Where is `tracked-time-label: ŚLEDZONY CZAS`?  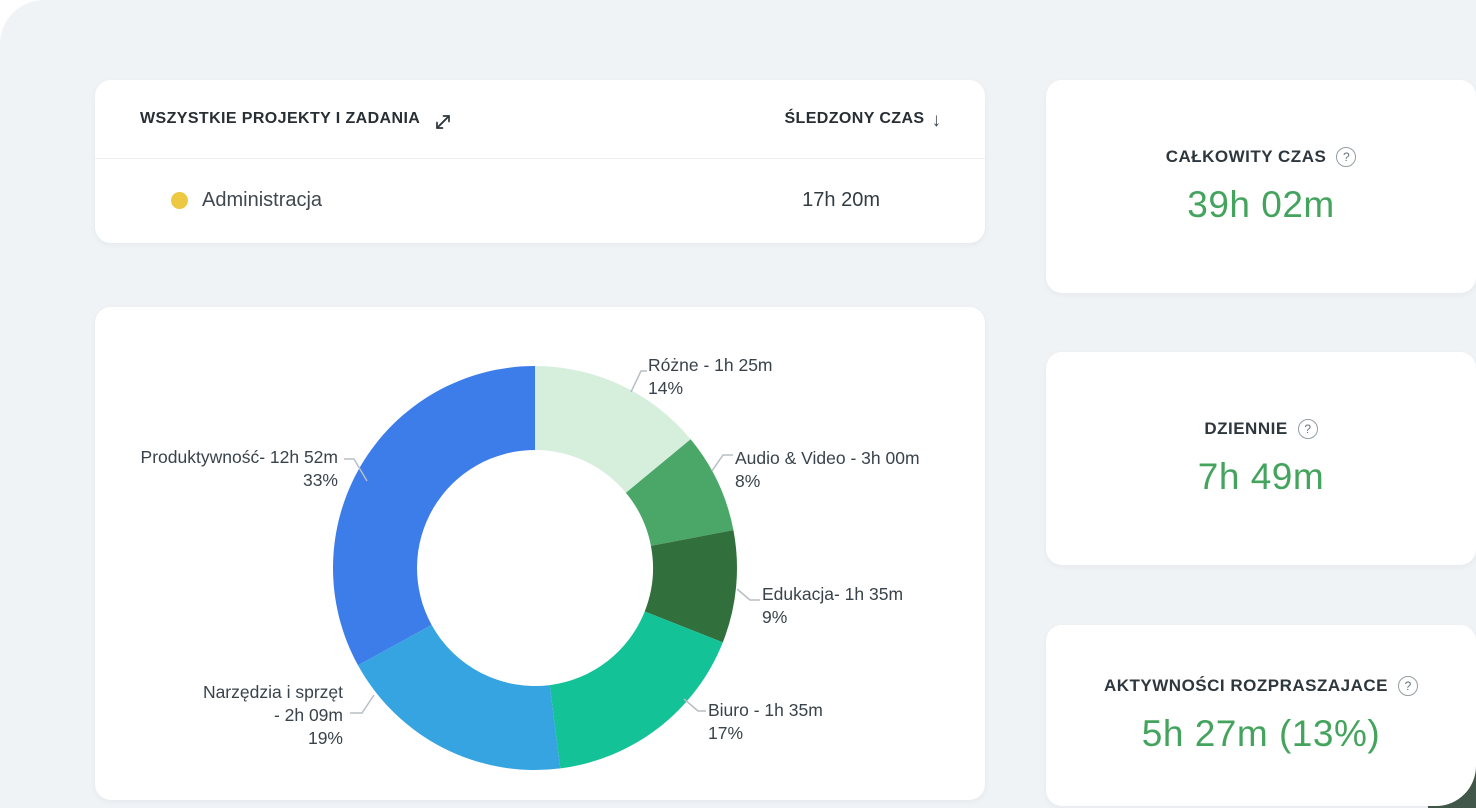 tracked-time-label: ŚLEDZONY CZAS is located at coordinates (854, 118).